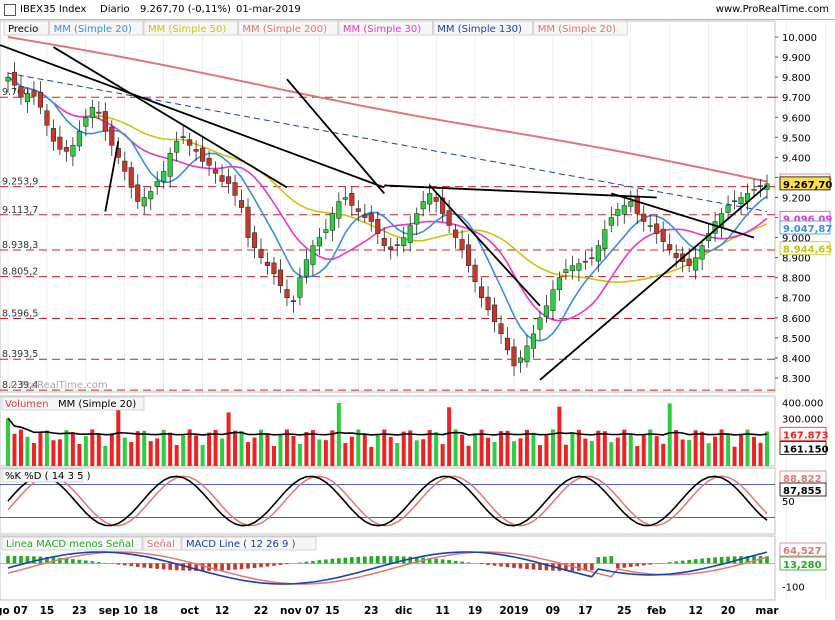 Image resolution: width=835 pixels, height=620 pixels. What do you see at coordinates (10, 10) in the screenshot?
I see `window-icon` at bounding box center [10, 10].